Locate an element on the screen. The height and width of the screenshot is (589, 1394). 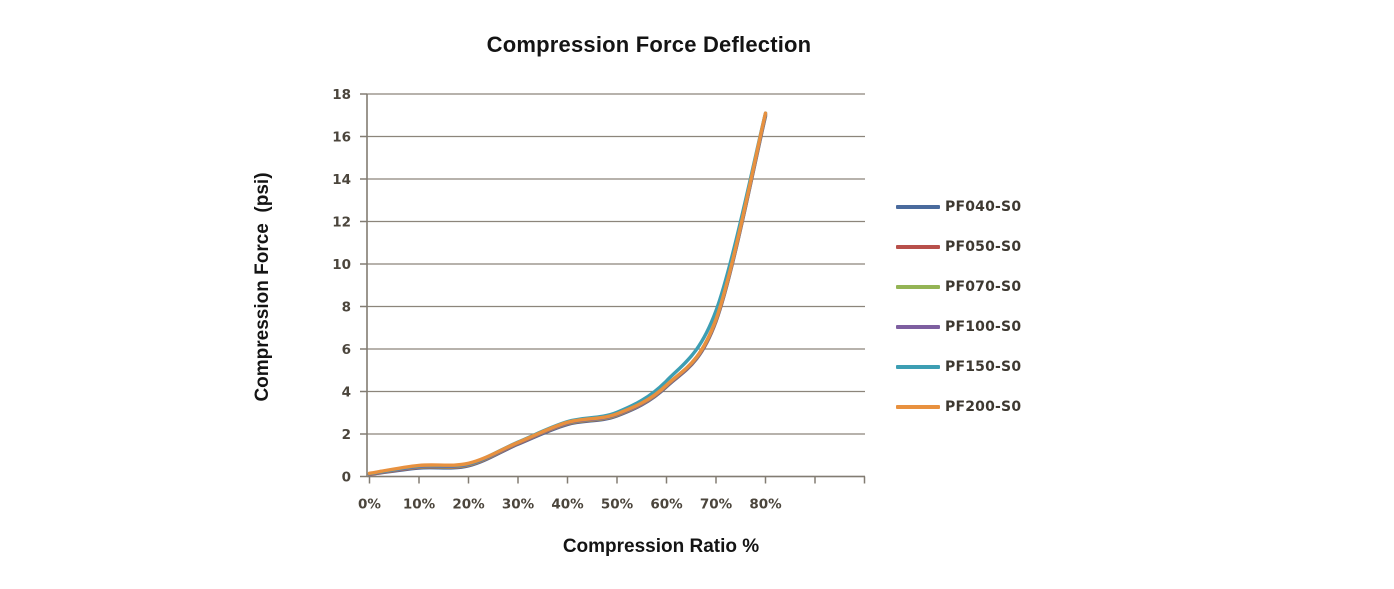
legend-label: PF150-S0 is located at coordinates (983, 367).